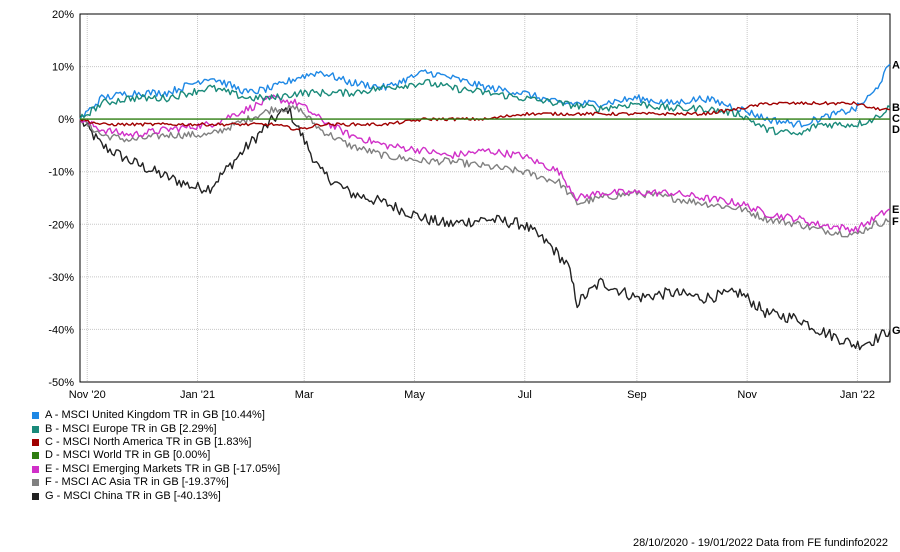 This screenshot has height=552, width=900. Describe the element at coordinates (896, 198) in the screenshot. I see `end-labels: A BCD EF G` at that location.